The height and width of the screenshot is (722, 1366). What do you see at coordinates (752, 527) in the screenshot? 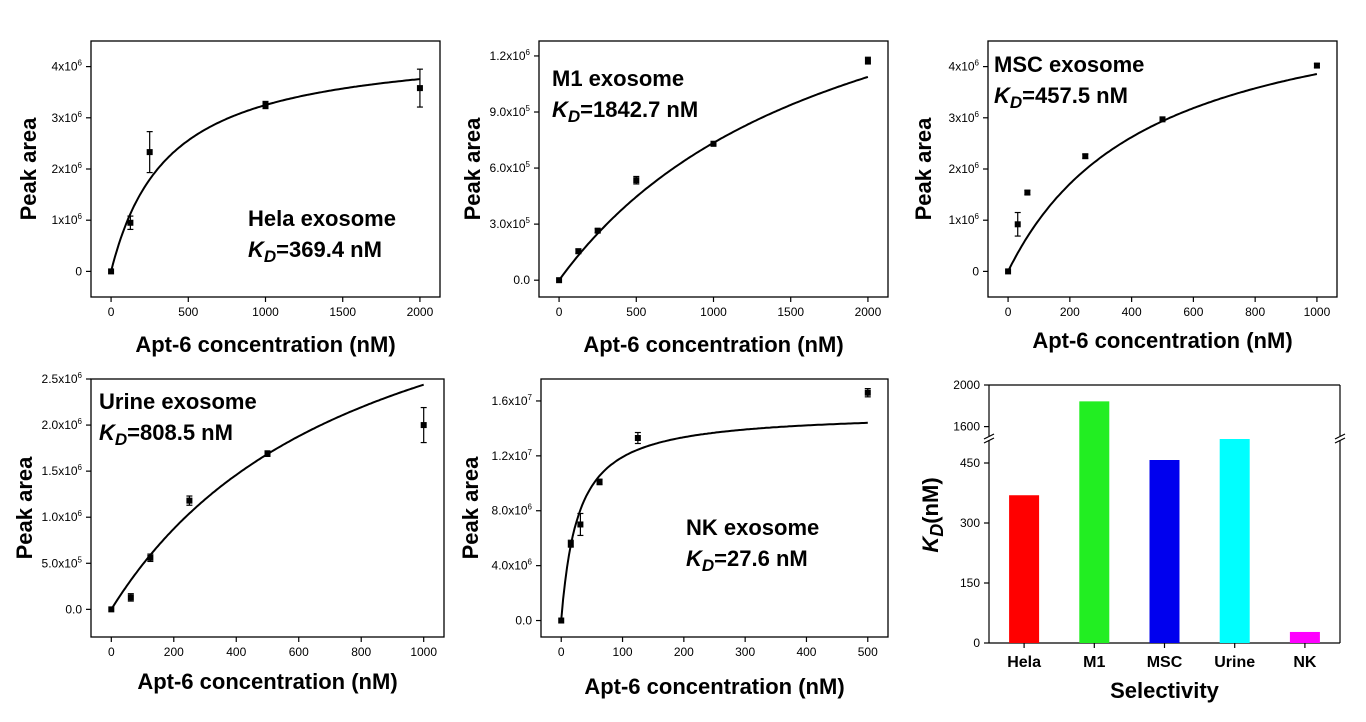
I see `annotation-name: NK exosome` at bounding box center [752, 527].